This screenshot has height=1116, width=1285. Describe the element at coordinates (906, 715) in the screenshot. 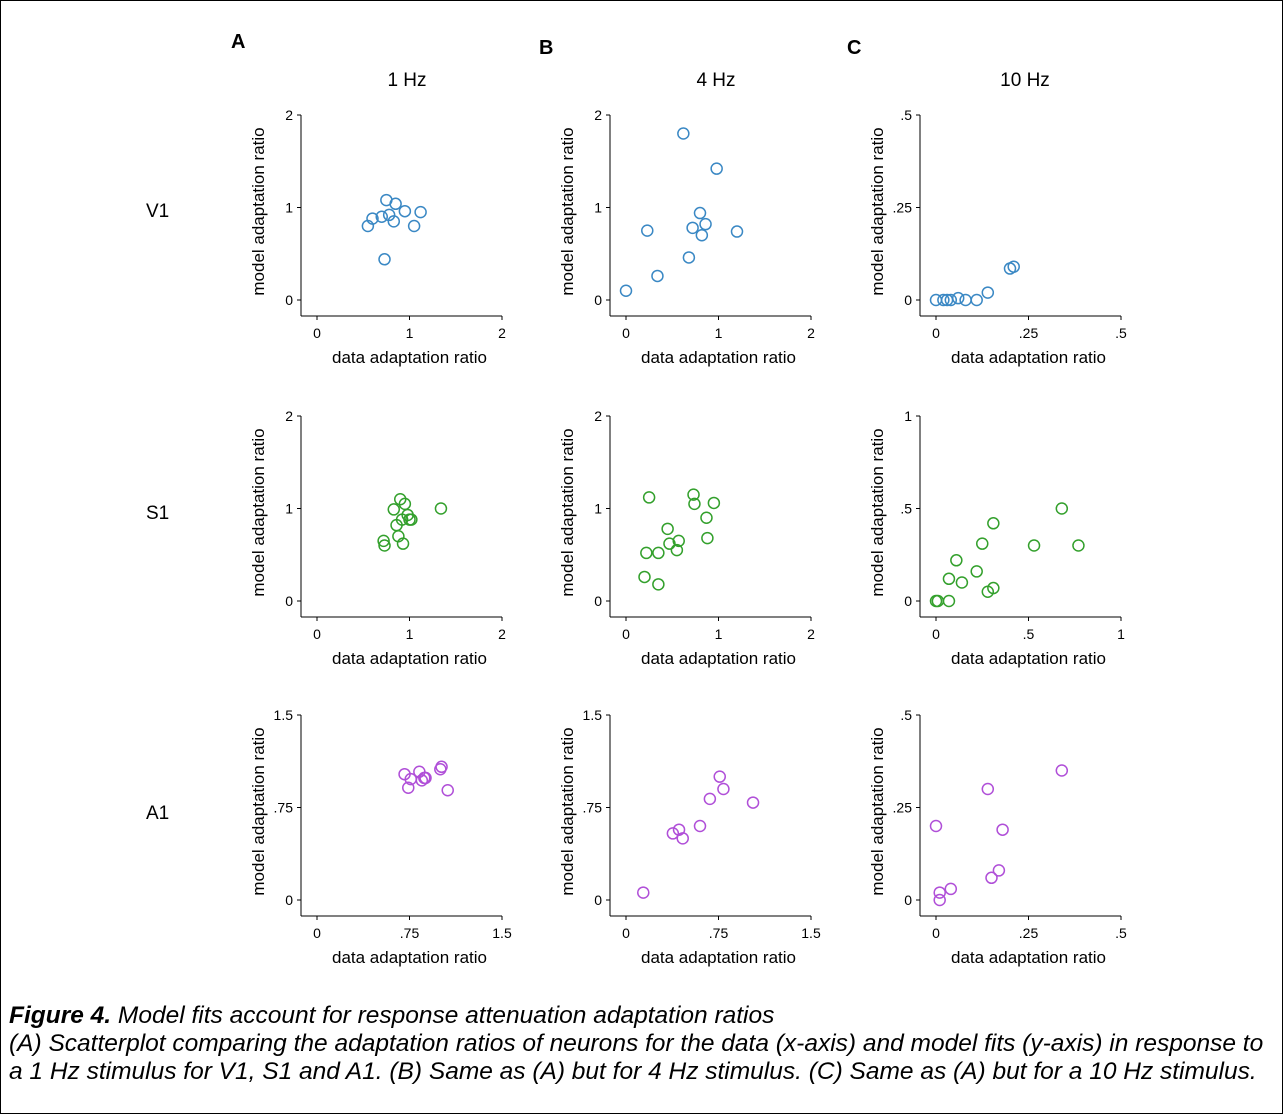

I see `y-tick-label: .5` at that location.